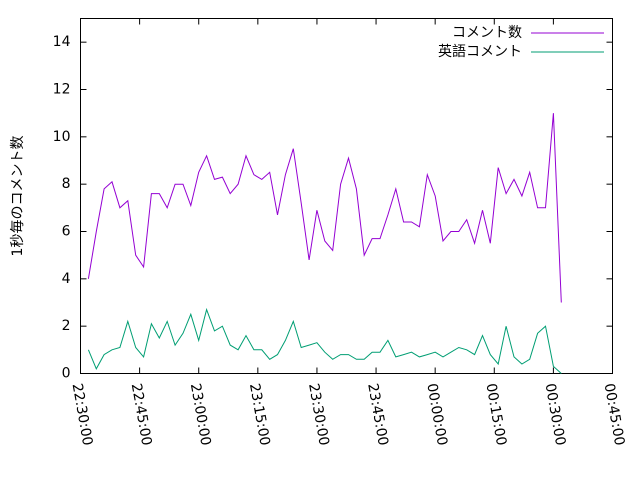  What do you see at coordinates (324, 340) in the screenshot?
I see `series-line` at bounding box center [324, 340].